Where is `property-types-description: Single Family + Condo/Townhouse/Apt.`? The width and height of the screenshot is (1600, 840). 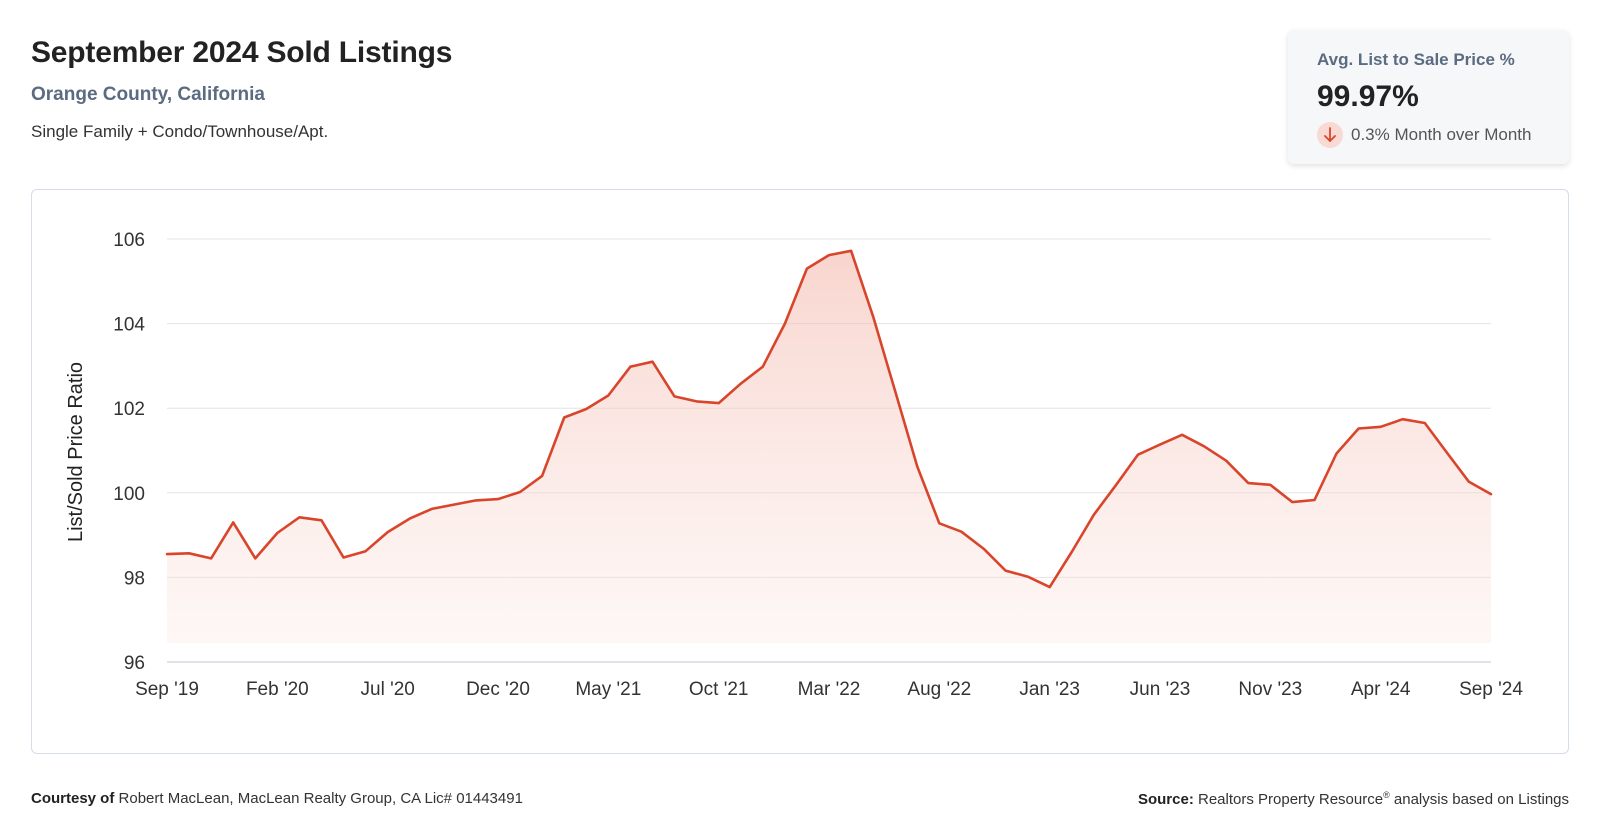
property-types-description: Single Family + Condo/Townhouse/Apt. is located at coordinates (180, 131).